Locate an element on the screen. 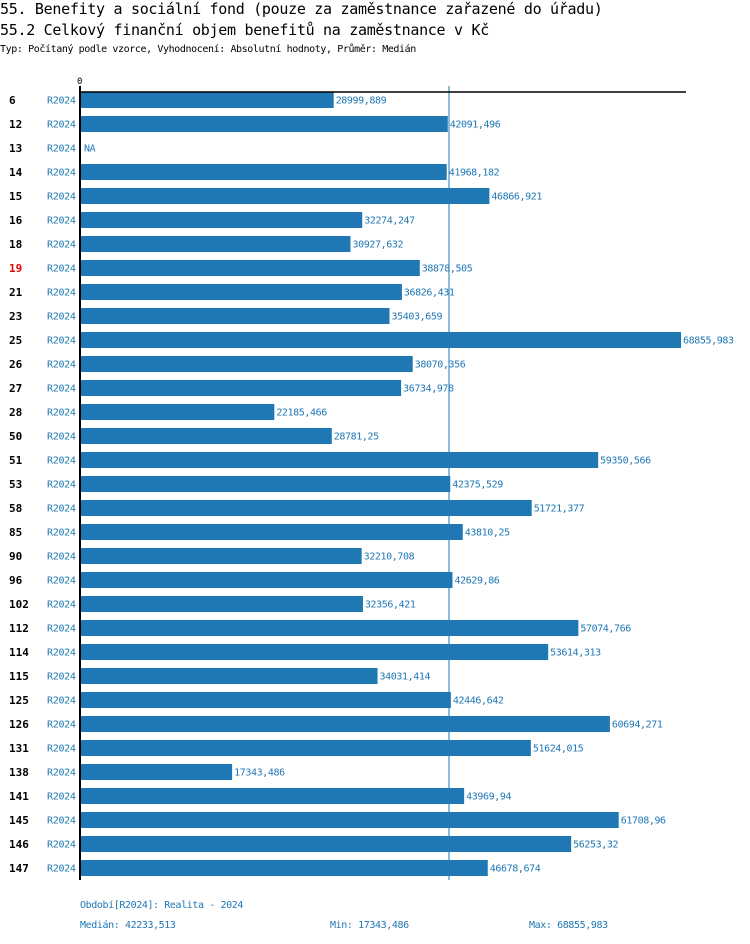 Image resolution: width=750 pixels, height=944 pixels. category-label: 53 is located at coordinates (15, 484).